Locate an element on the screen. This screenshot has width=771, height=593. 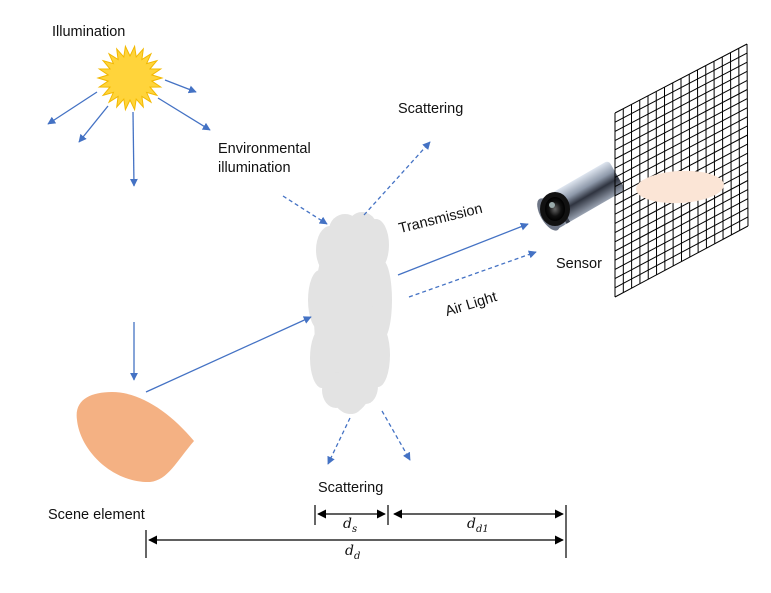
scattering-top-label: Scattering is located at coordinates (430, 109).